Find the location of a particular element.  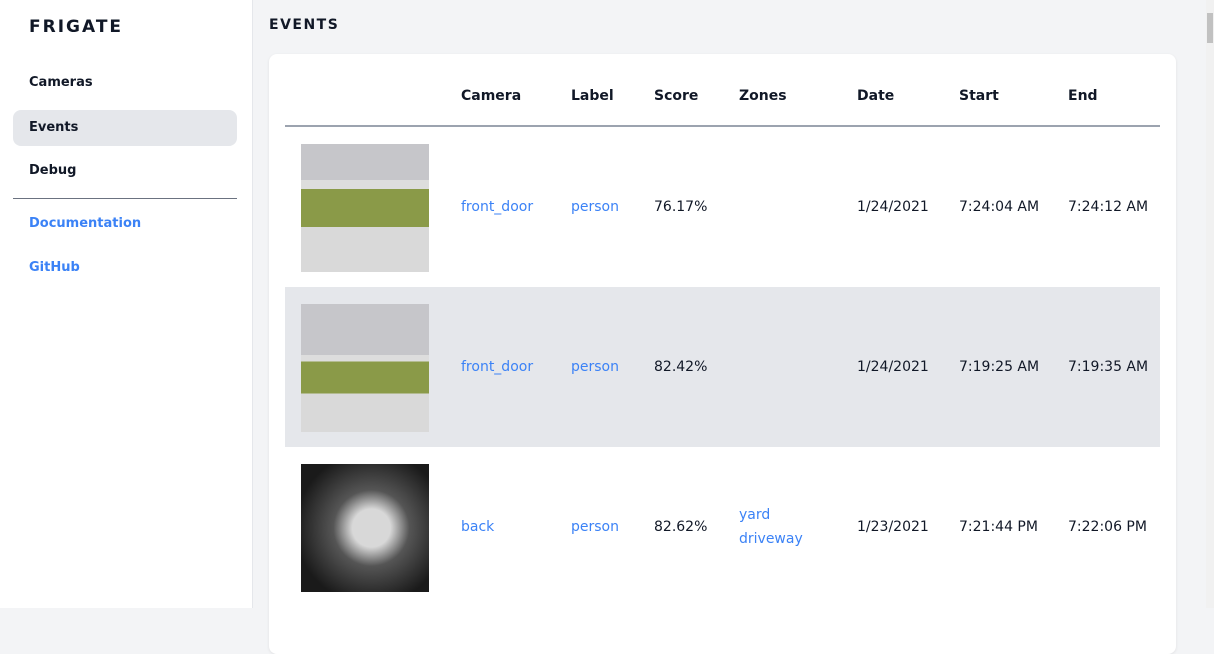

scrollbar-thumb is located at coordinates (1210, 28).